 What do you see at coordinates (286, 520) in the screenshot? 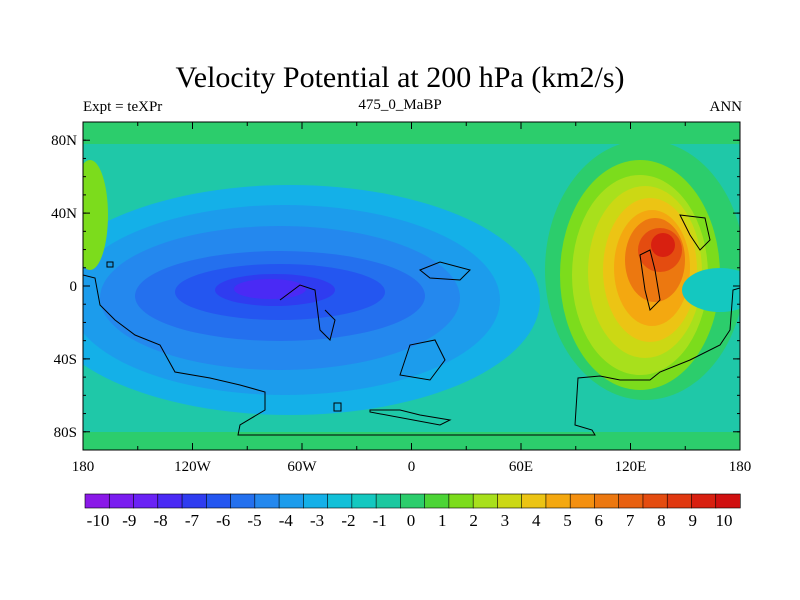
I see `colorbar-label: -4` at bounding box center [286, 520].